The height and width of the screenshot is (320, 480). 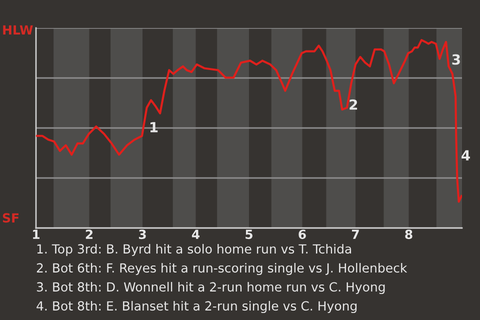 What do you see at coordinates (142, 235) in the screenshot?
I see `x-tick-label: 3` at bounding box center [142, 235].